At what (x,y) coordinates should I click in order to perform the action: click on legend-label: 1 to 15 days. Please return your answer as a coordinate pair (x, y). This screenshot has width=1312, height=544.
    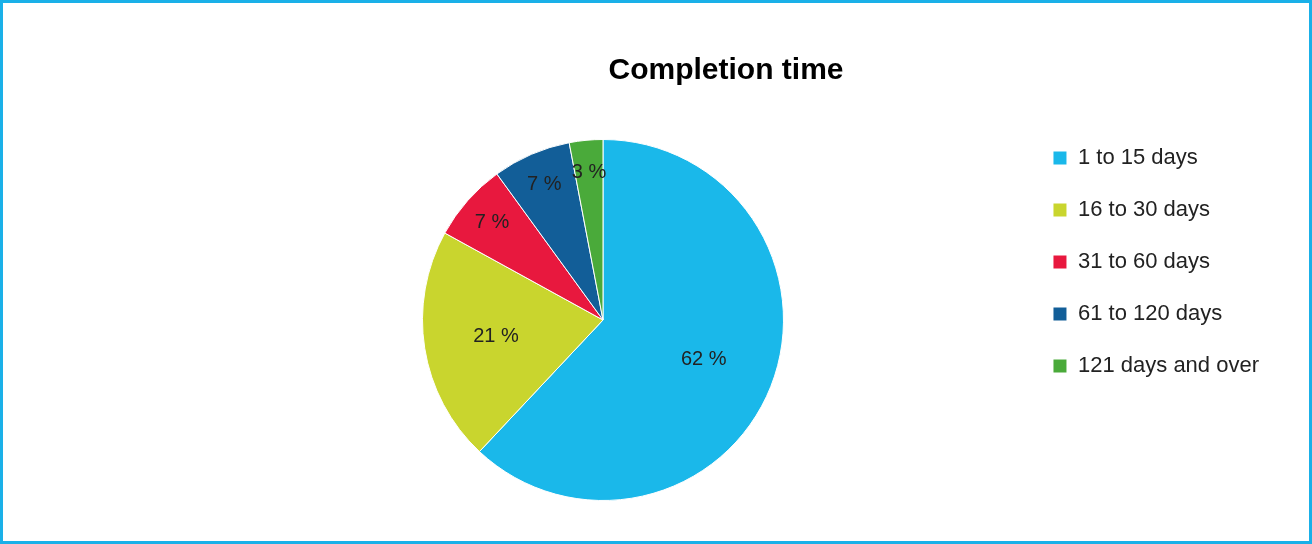
    Looking at the image, I should click on (1137, 157).